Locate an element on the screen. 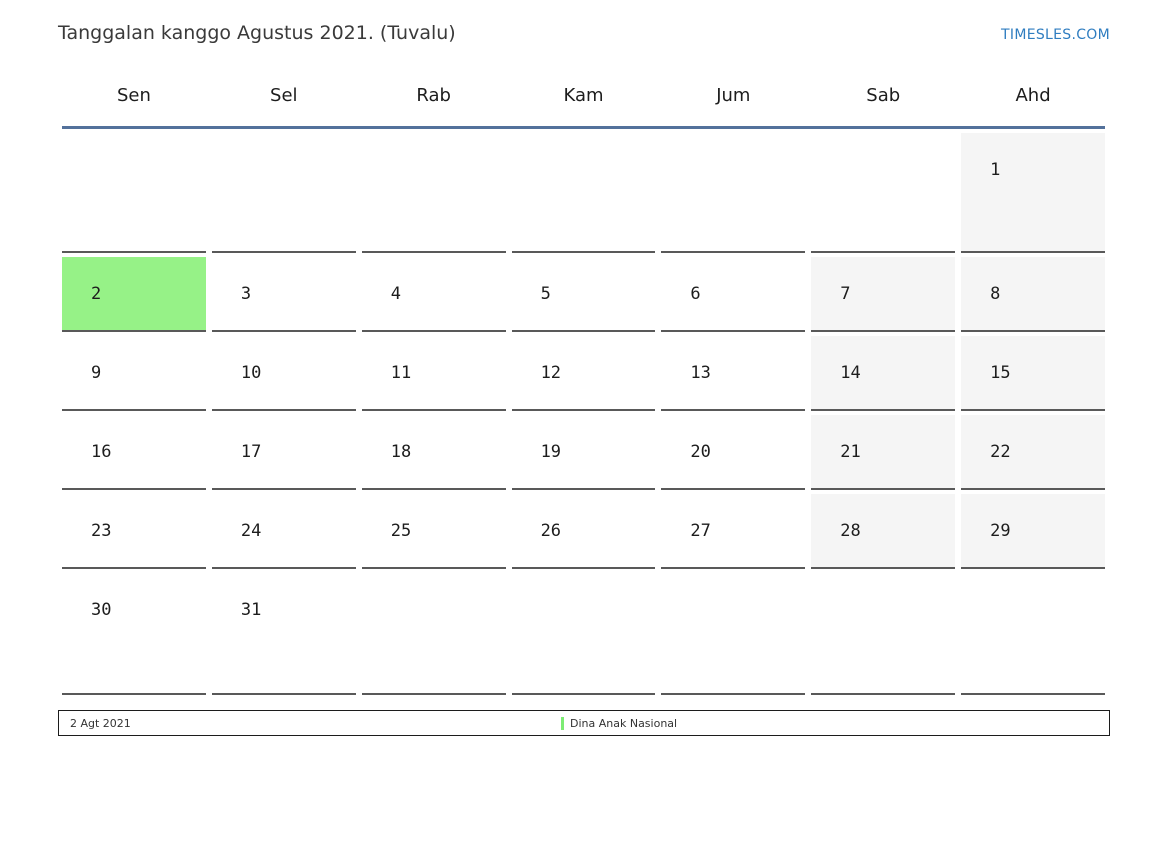  day-cell-28: 28 is located at coordinates (883, 531).